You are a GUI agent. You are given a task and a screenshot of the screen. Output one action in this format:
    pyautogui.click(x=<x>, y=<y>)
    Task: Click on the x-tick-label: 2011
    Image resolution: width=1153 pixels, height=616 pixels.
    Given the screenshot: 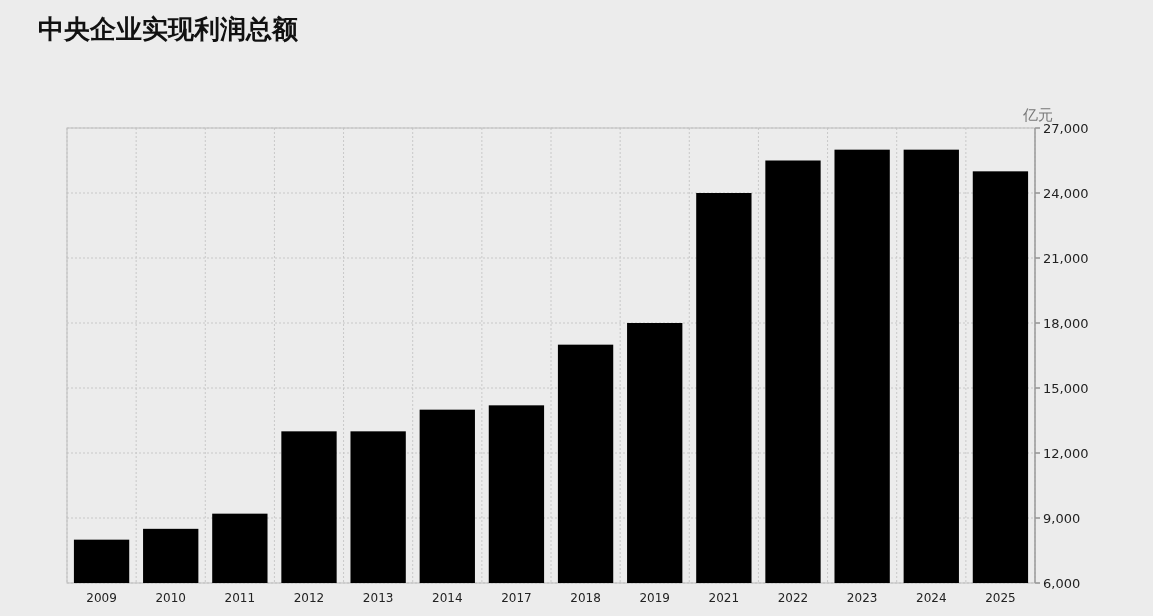 What is the action you would take?
    pyautogui.click(x=240, y=598)
    